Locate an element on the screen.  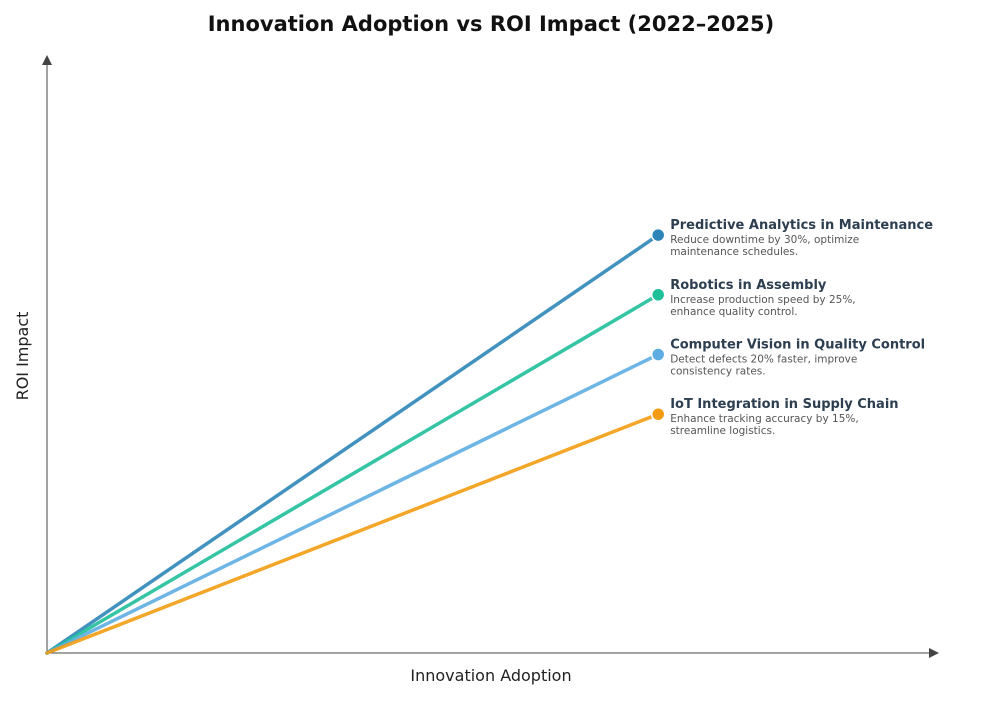
series-description: Increase production speed by 25%, is located at coordinates (762, 300).